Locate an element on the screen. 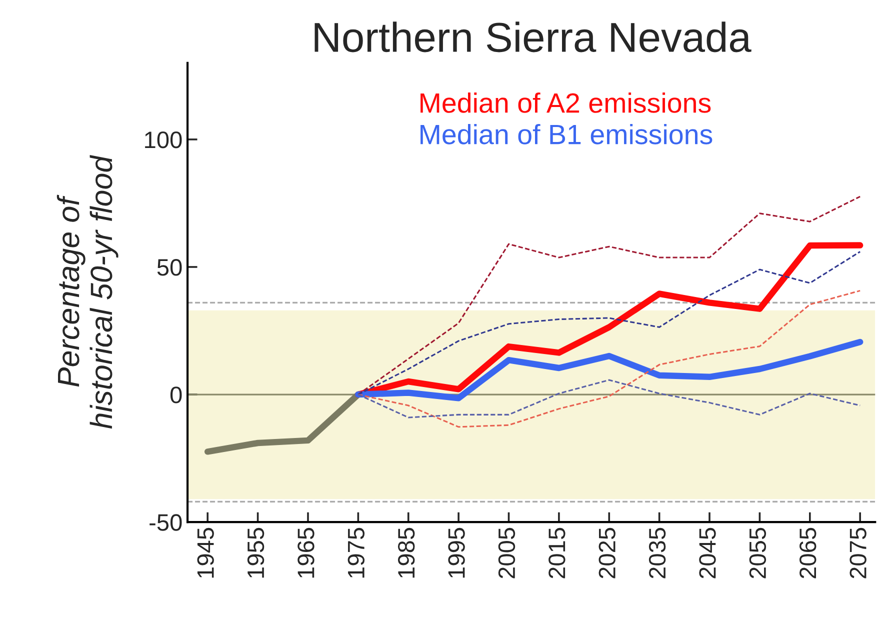  y-tick-label: 0 is located at coordinates (176, 395).